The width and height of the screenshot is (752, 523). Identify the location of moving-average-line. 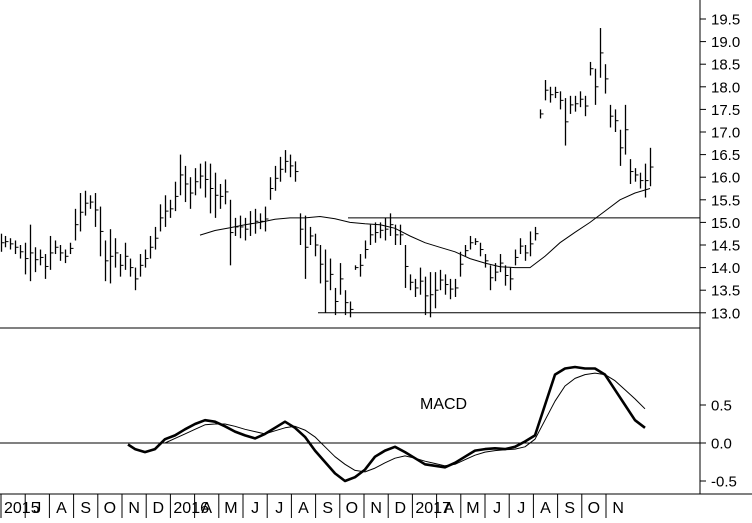
(425, 228).